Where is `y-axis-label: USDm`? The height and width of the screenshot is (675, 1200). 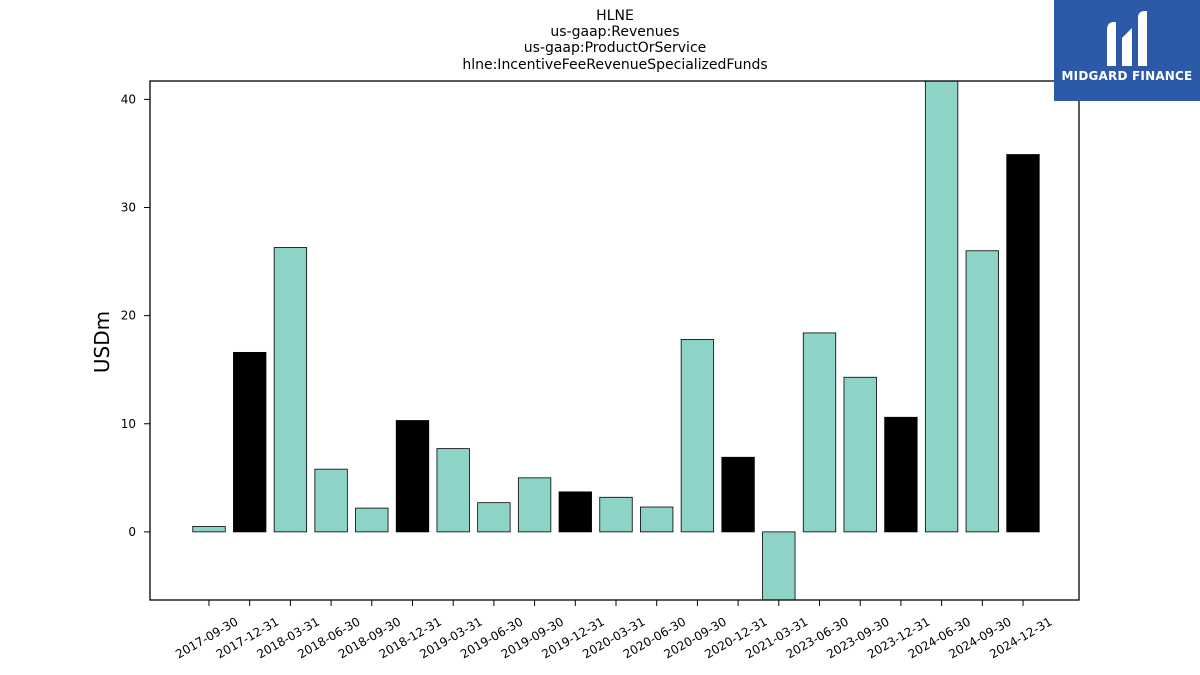
y-axis-label: USDm is located at coordinates (102, 342).